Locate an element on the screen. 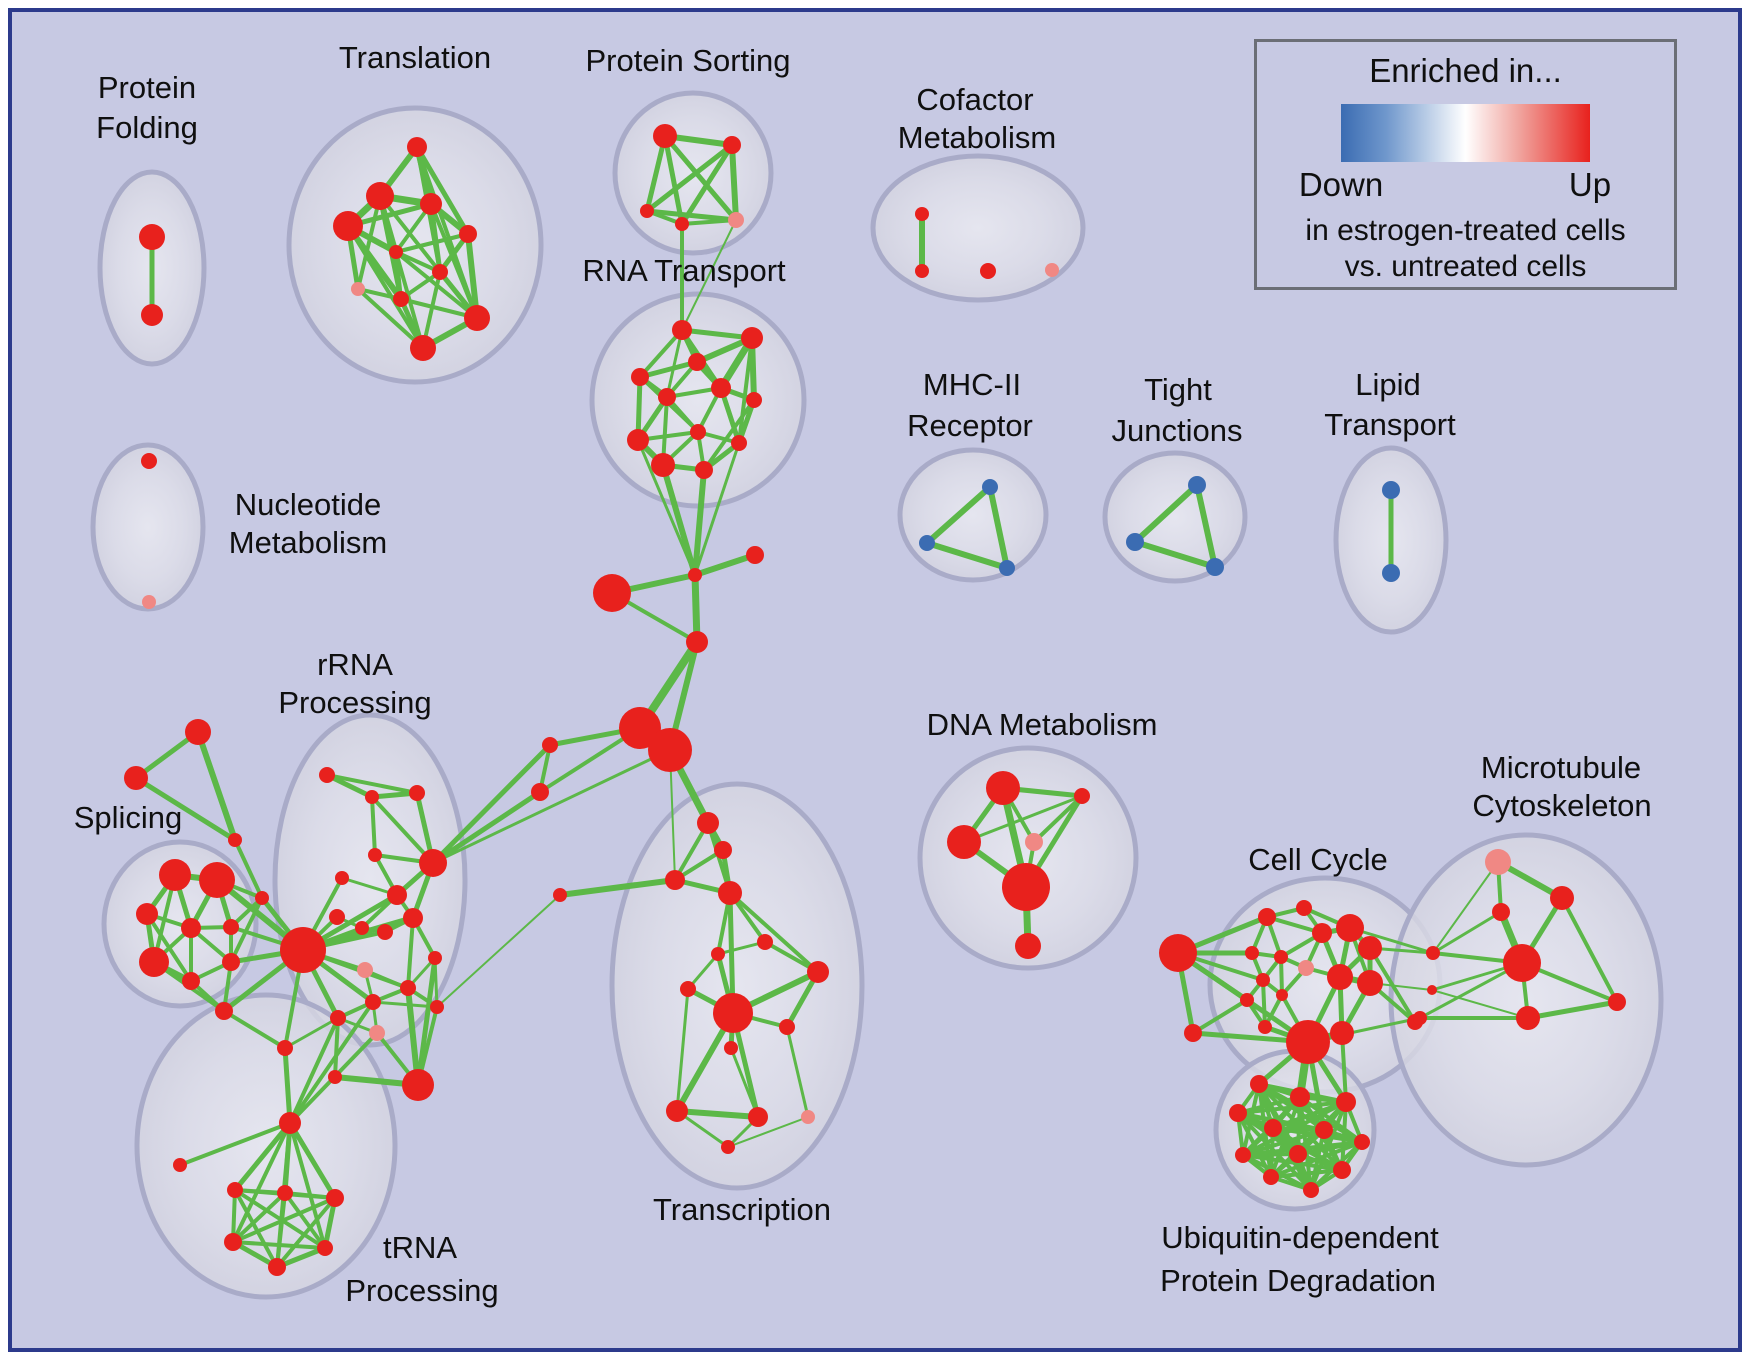 This screenshot has height=1360, width=1750. cluster-label-rna-transport: RNA Transport is located at coordinates (684, 270).